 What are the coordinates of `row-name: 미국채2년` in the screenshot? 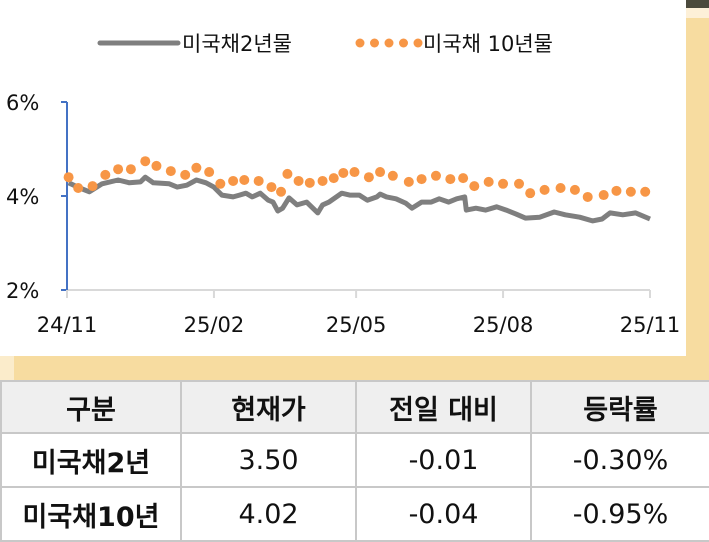 It's located at (91, 460).